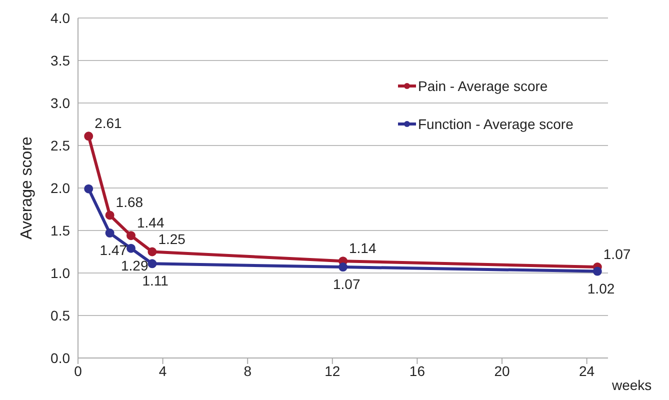 The image size is (669, 400). I want to click on data-label: 2.61, so click(108, 123).